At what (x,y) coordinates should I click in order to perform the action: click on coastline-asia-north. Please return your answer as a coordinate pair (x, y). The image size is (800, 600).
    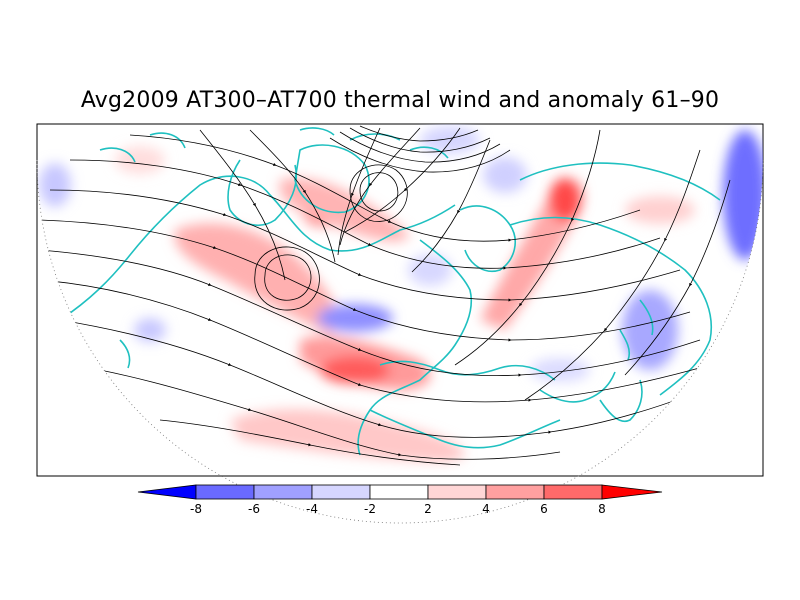
    Looking at the image, I should click on (620, 181).